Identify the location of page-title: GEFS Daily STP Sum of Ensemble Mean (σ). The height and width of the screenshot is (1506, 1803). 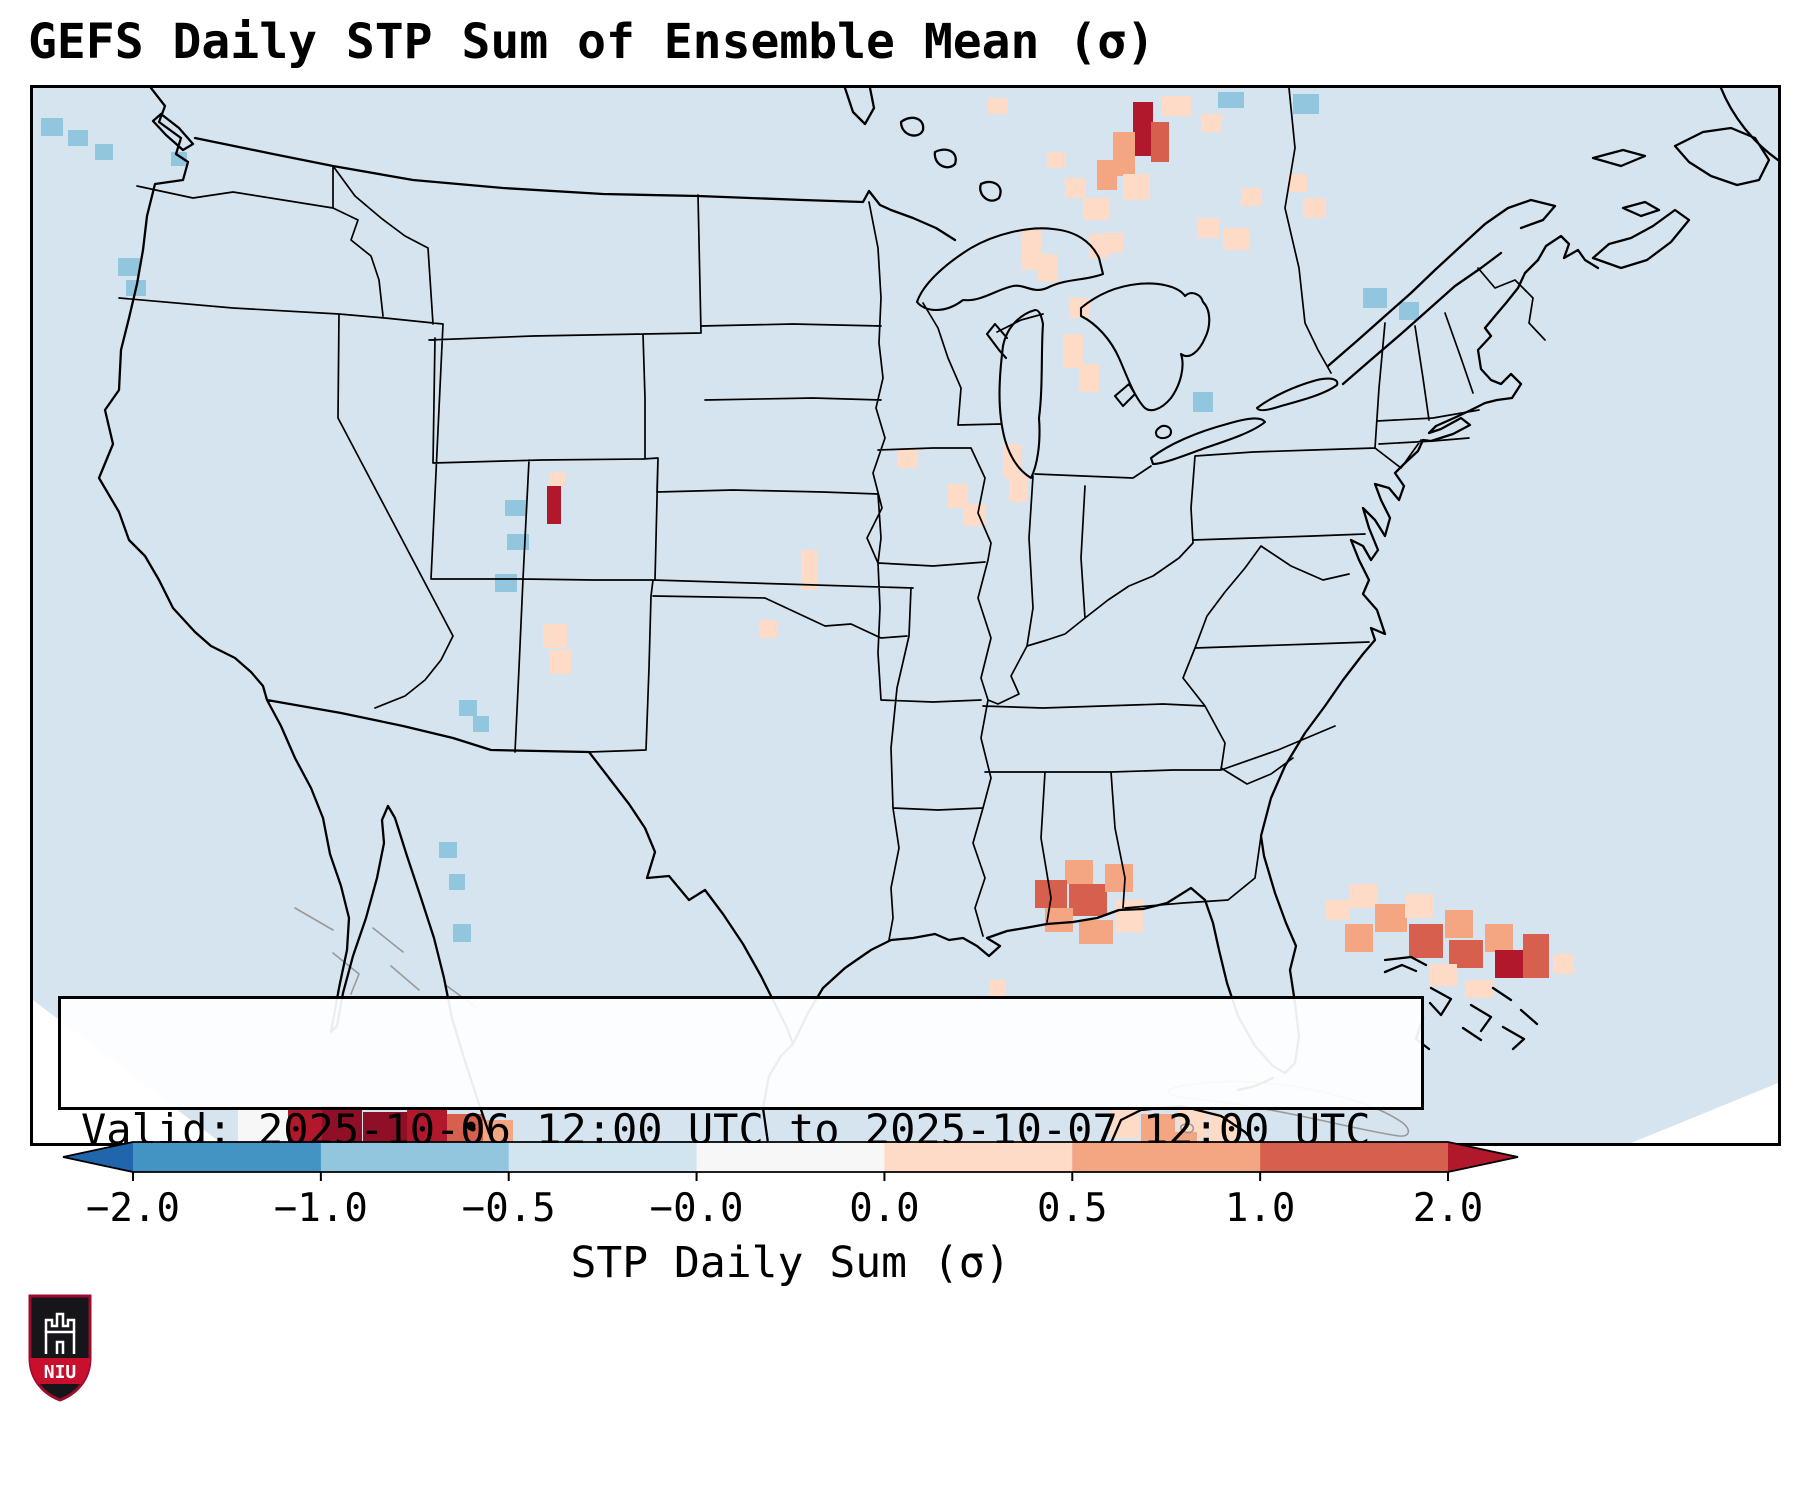
(592, 42).